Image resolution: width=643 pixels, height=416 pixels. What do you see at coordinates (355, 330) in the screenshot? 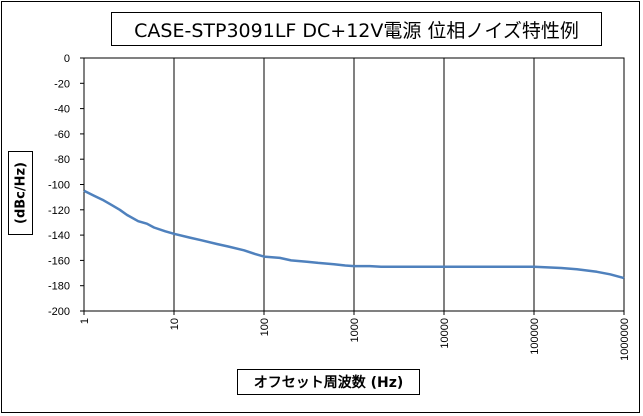
I see `x-tick-label: 1000` at bounding box center [355, 330].